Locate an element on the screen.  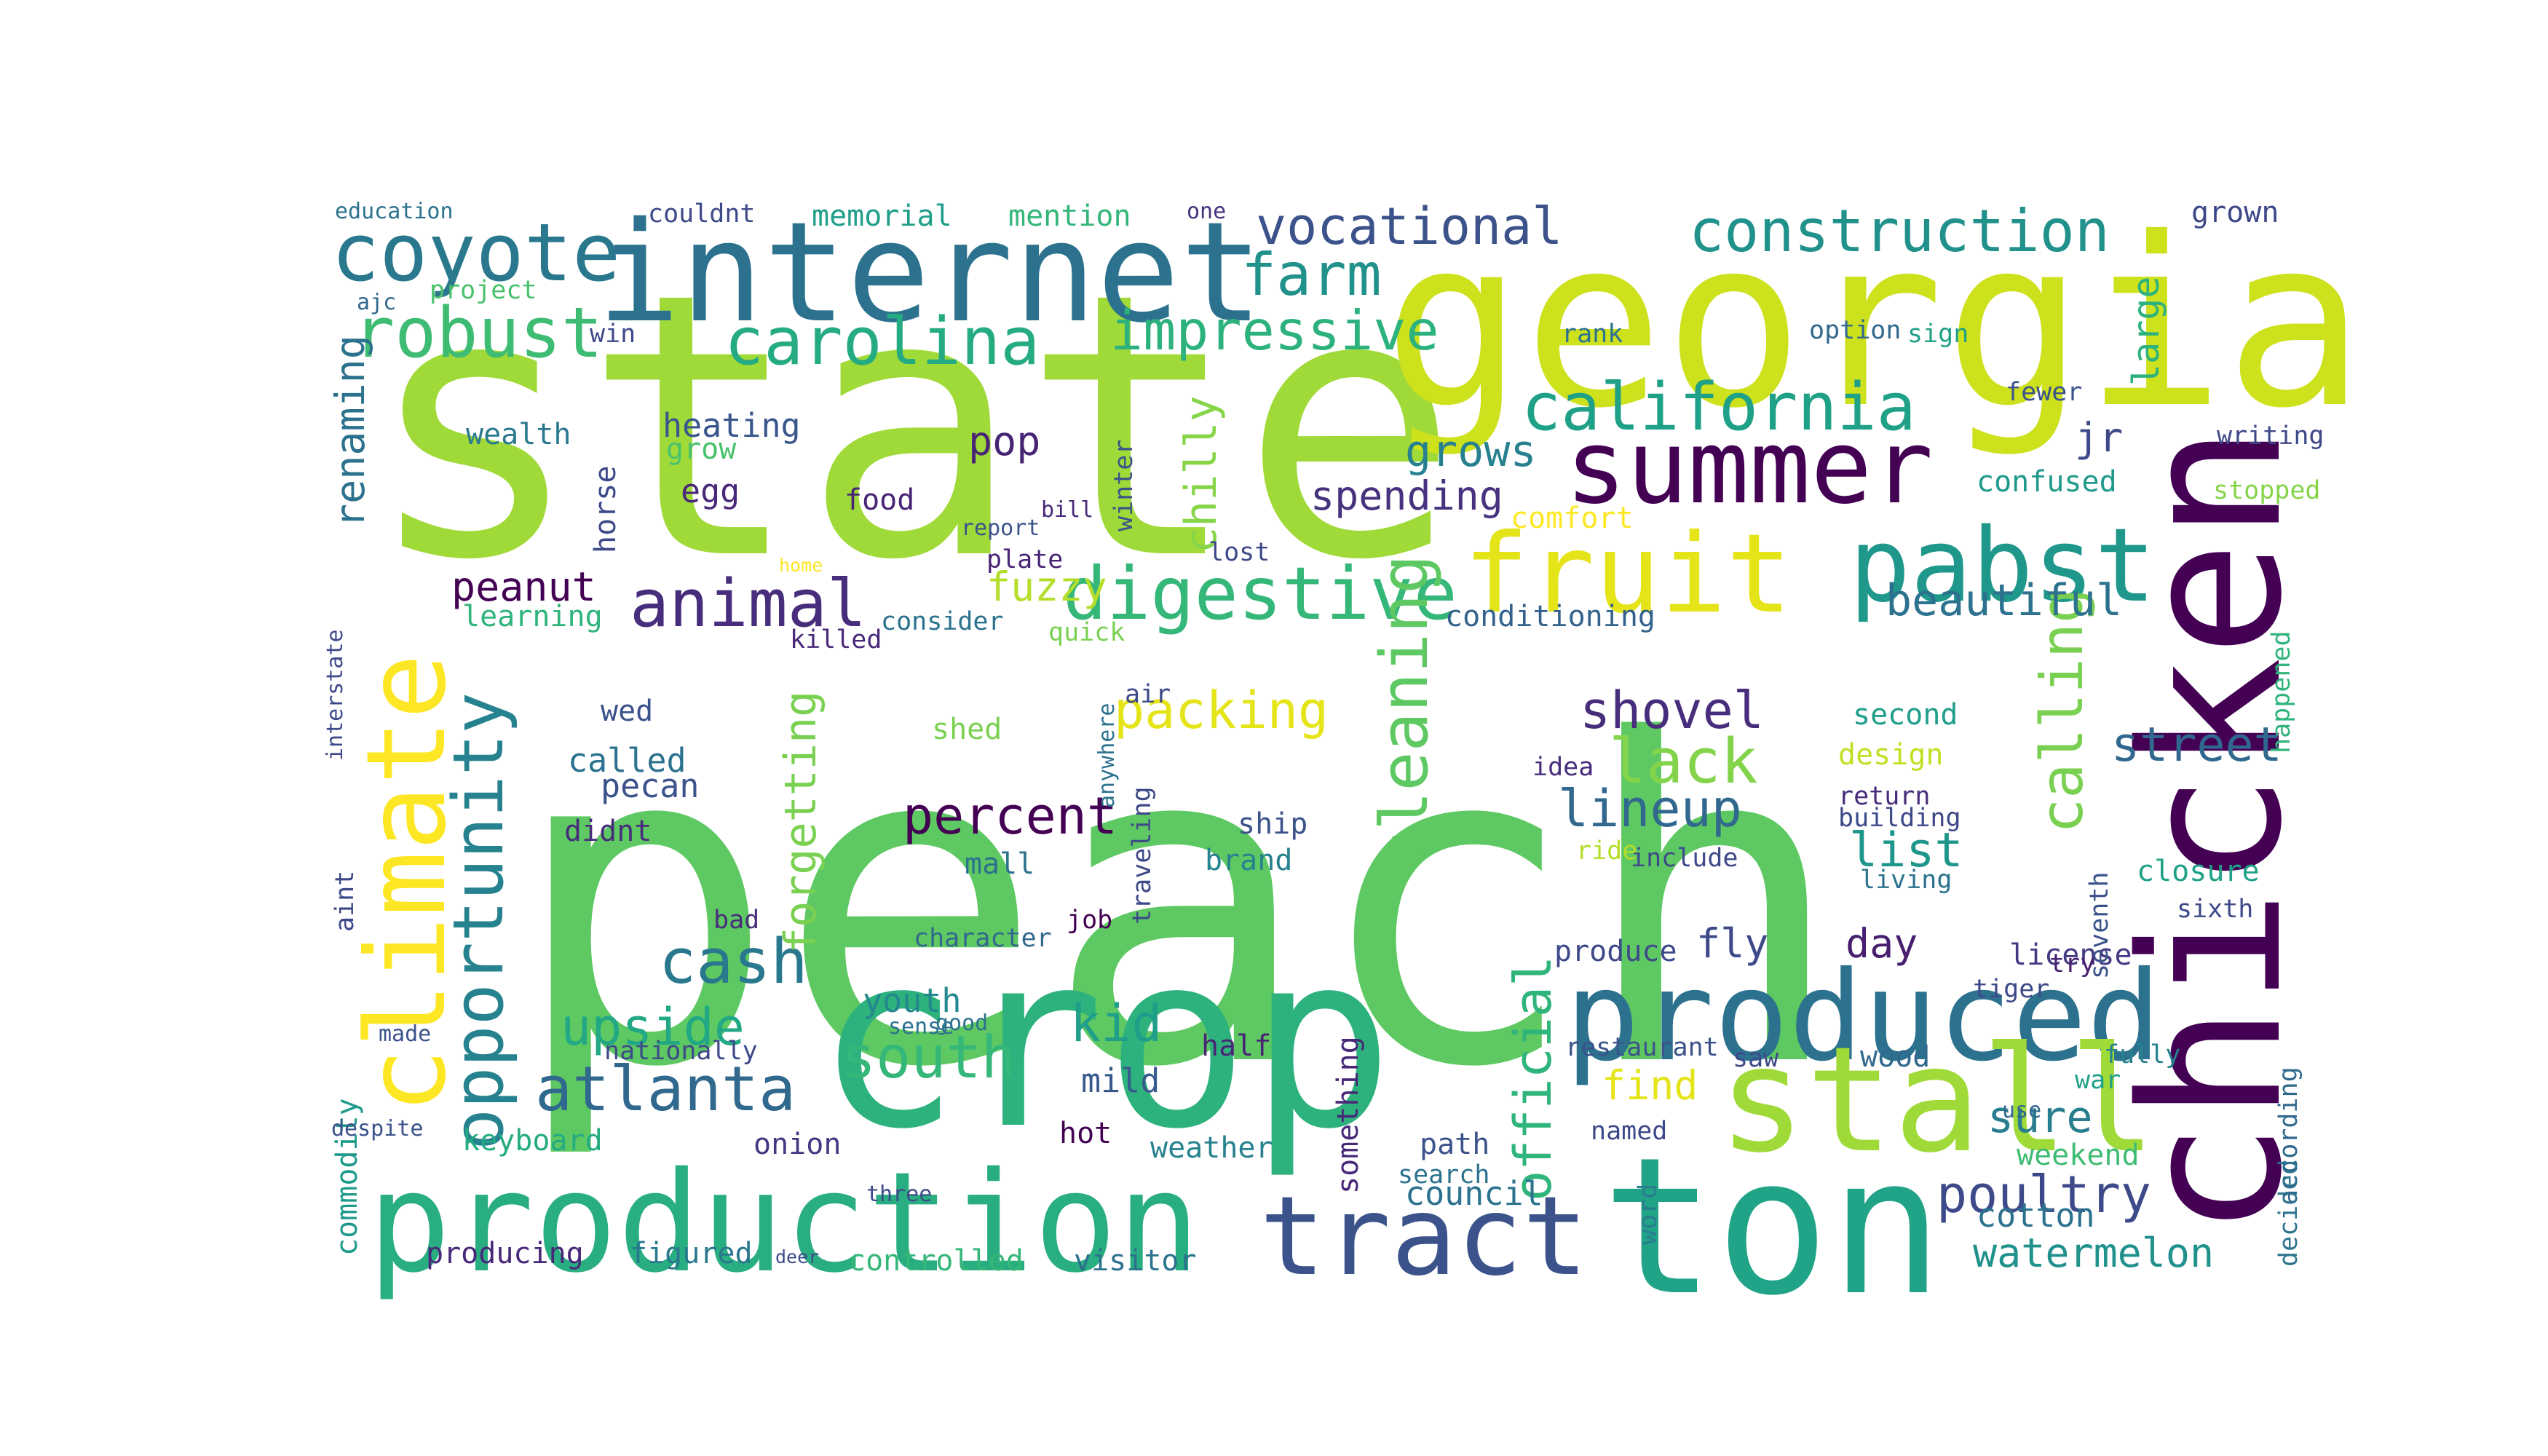
word-air: air is located at coordinates (1148, 694).